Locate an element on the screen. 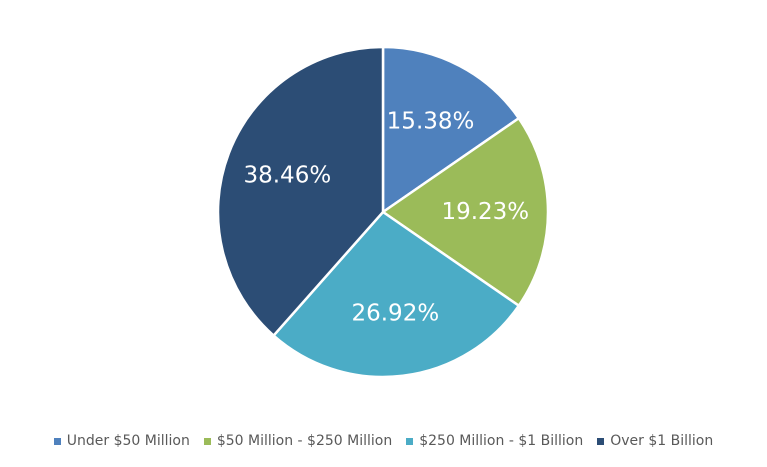 The width and height of the screenshot is (767, 467). legend-item-under-50-million: Under $50 Million is located at coordinates (121, 441).